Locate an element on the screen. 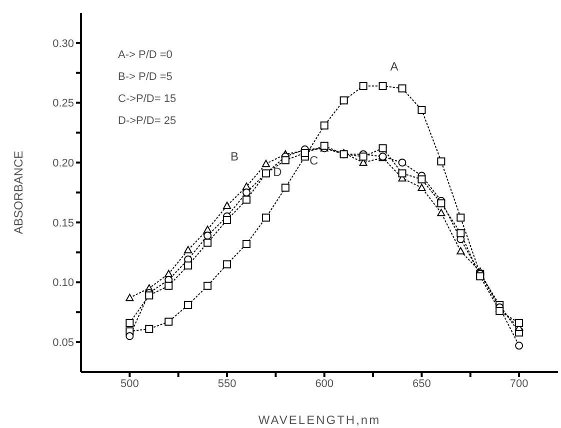  annotation: C->P/D= 15 is located at coordinates (147, 99).